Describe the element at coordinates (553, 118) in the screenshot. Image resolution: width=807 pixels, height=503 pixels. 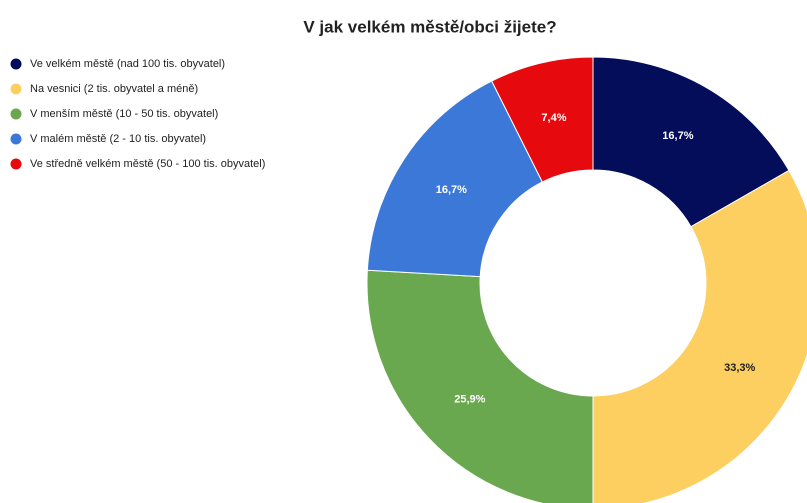
I see `slice-label: 7,4%` at that location.